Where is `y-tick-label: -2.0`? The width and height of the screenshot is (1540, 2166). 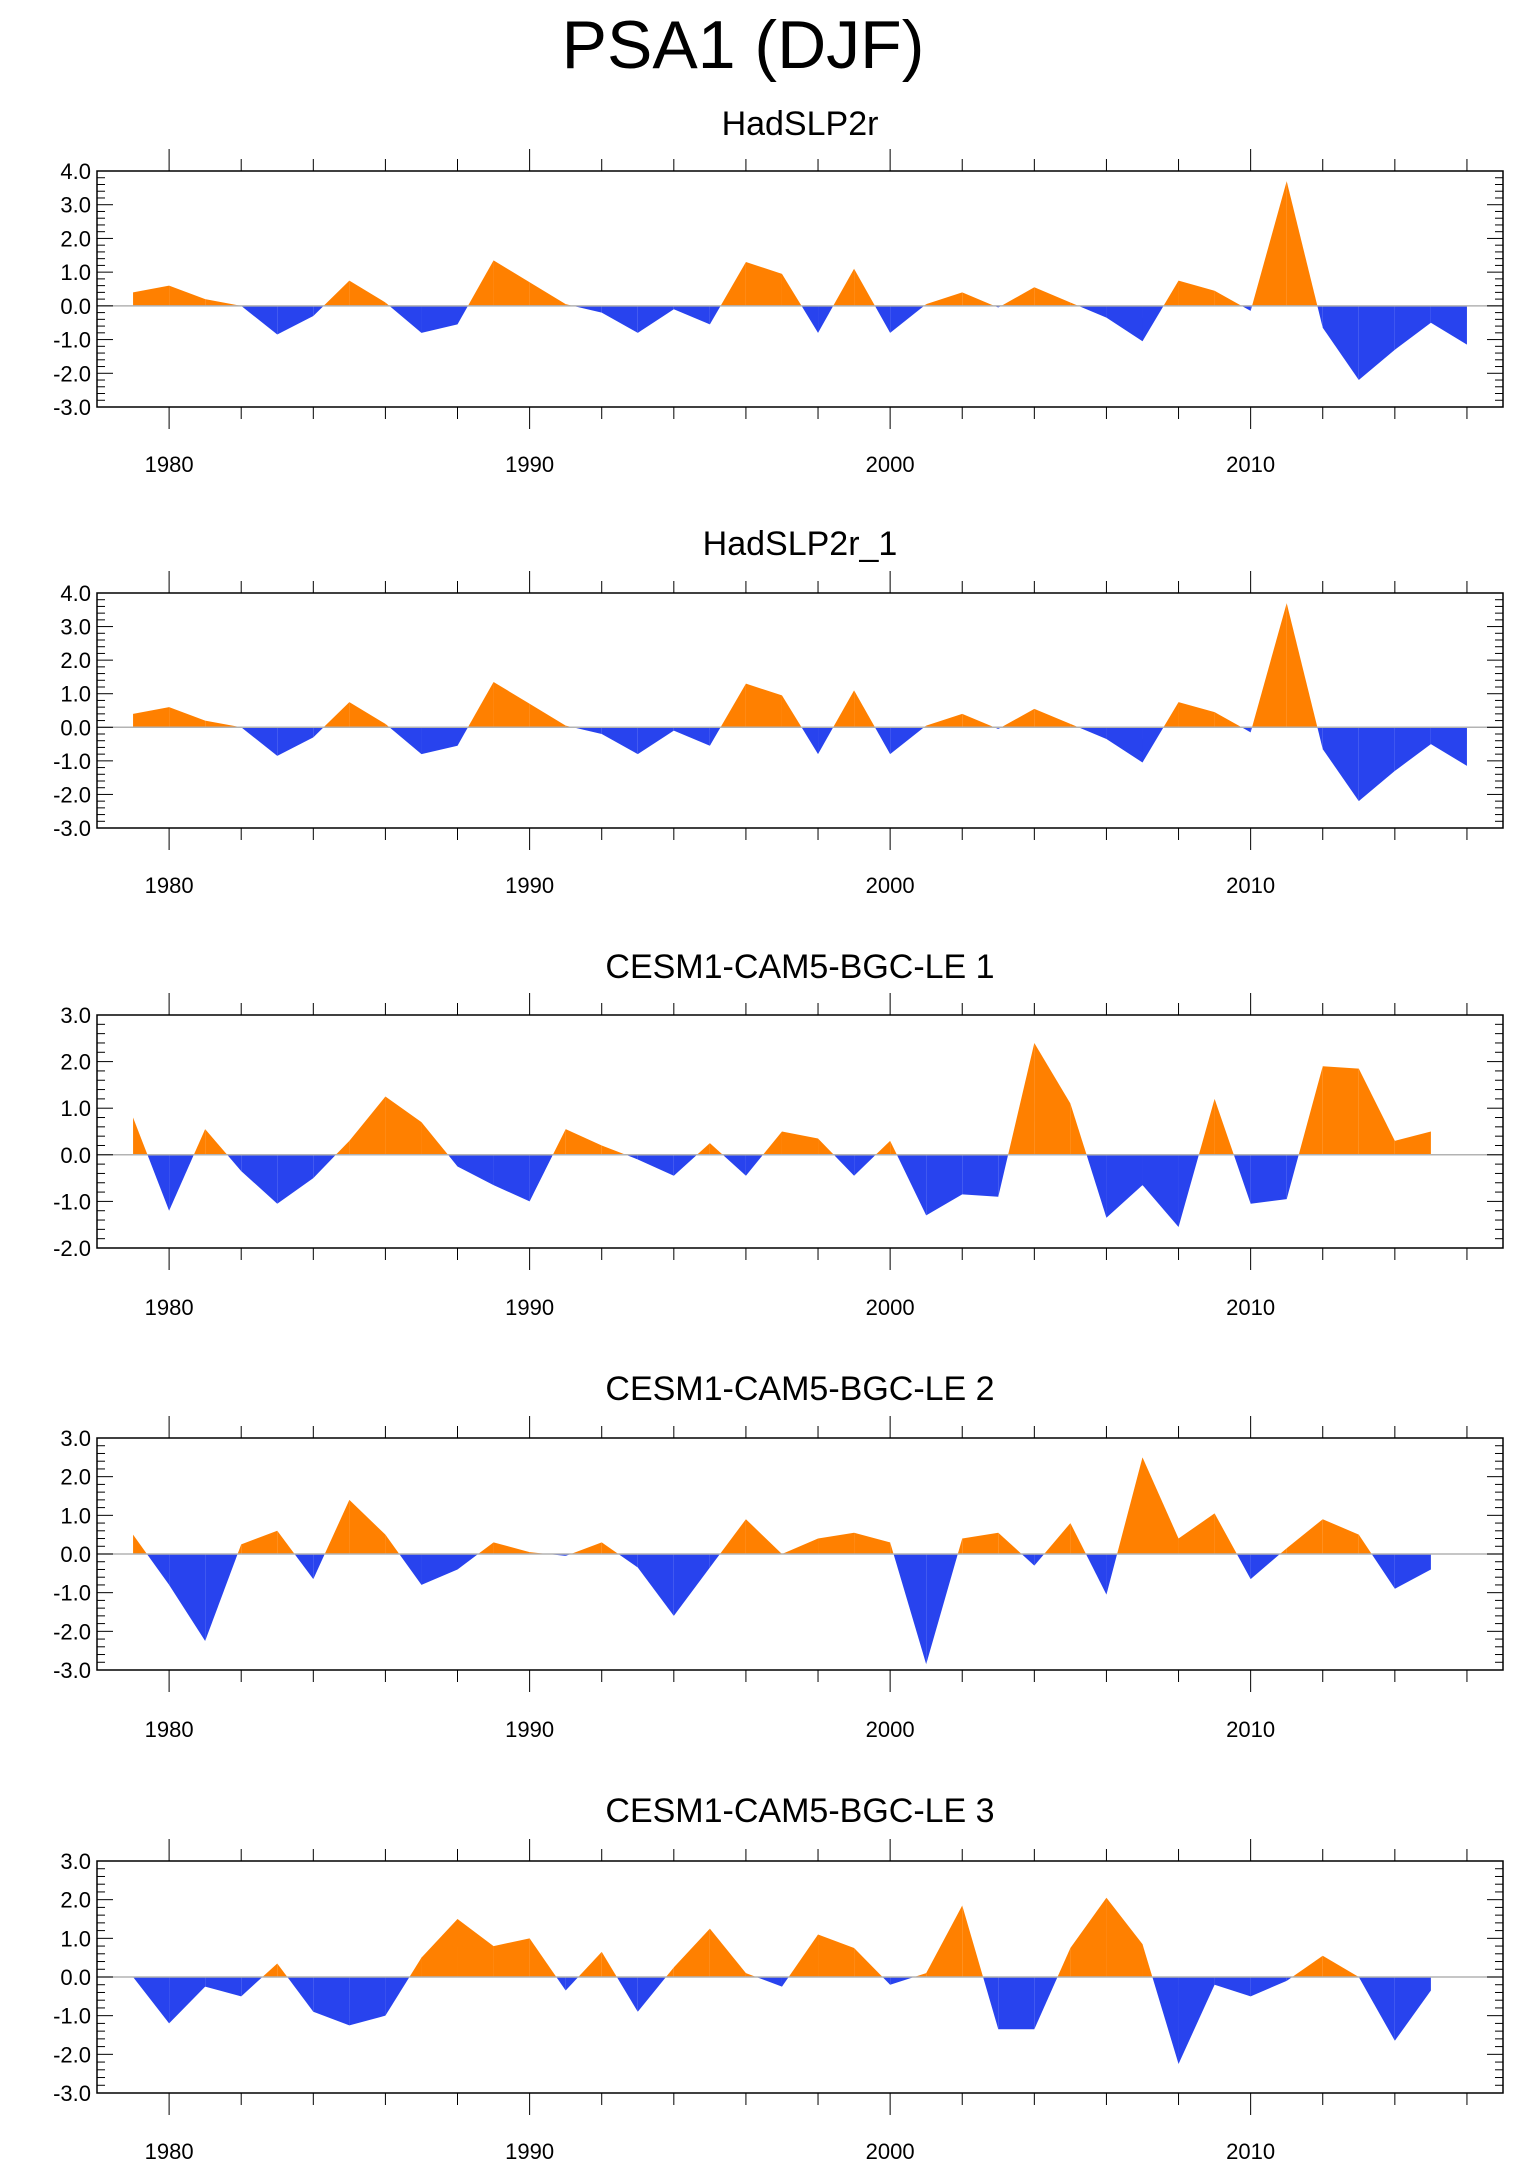 y-tick-label: -2.0 is located at coordinates (72, 794).